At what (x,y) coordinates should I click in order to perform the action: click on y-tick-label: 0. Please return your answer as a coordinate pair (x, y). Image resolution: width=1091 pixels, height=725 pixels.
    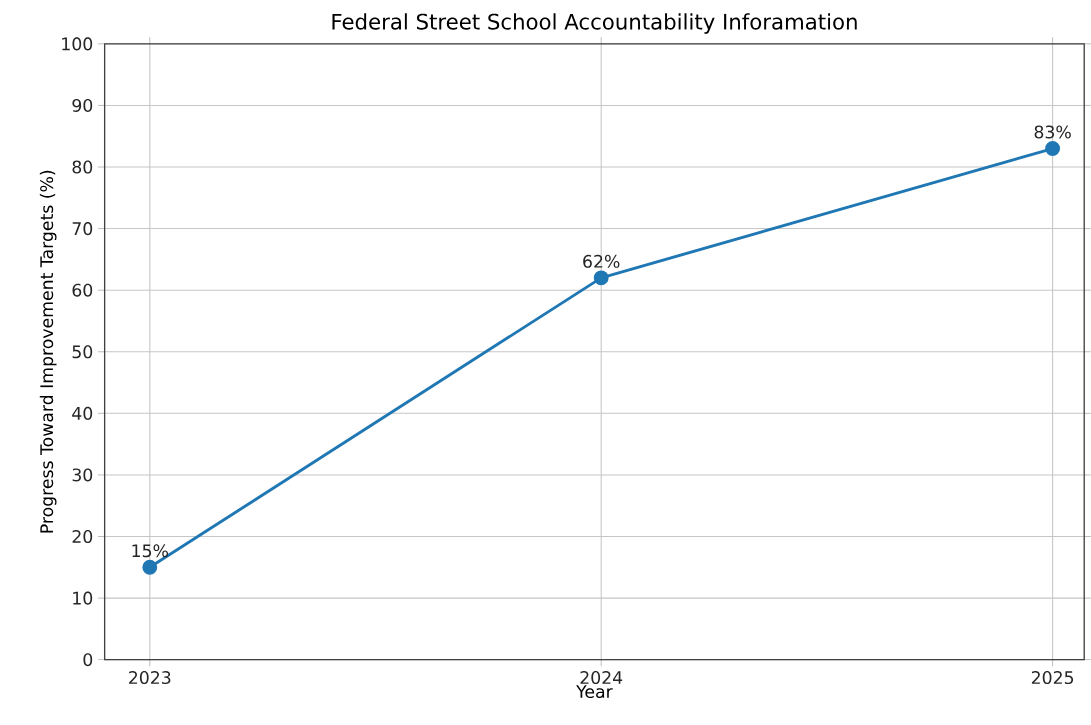
    Looking at the image, I should click on (88, 659).